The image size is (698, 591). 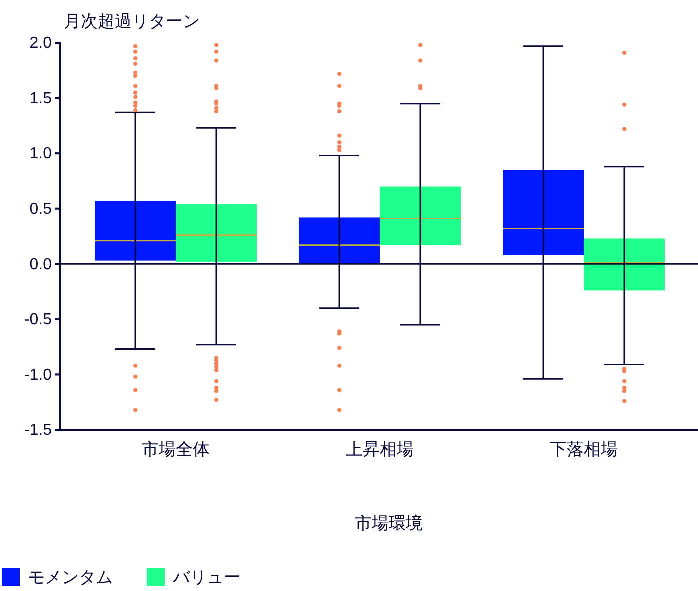 I want to click on x-axis-title: 市場環境, so click(x=389, y=524).